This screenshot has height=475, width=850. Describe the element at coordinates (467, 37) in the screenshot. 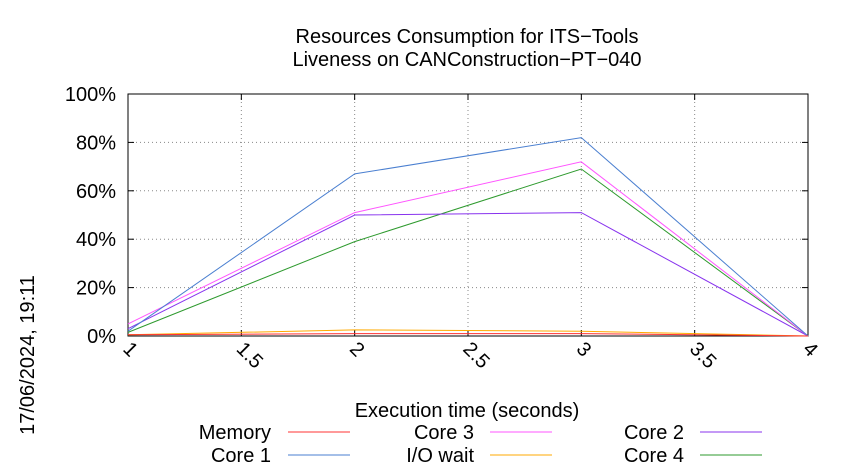

I see `chart-title-line-1: Resources Consumption for ITS−Tools` at that location.